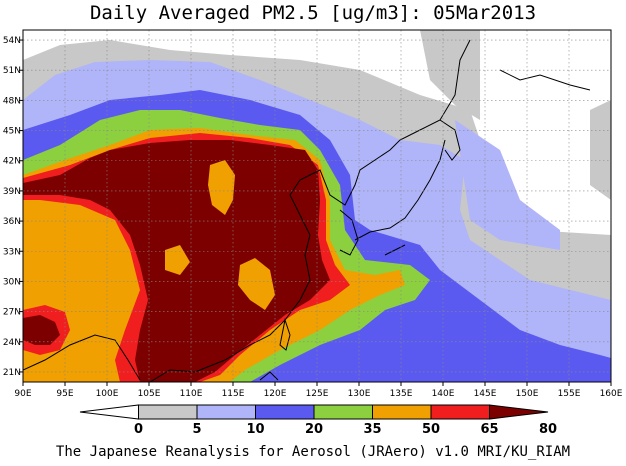 The width and height of the screenshot is (626, 466). Describe the element at coordinates (41, 330) in the screenshot. I see `sw-blob-dark` at that location.